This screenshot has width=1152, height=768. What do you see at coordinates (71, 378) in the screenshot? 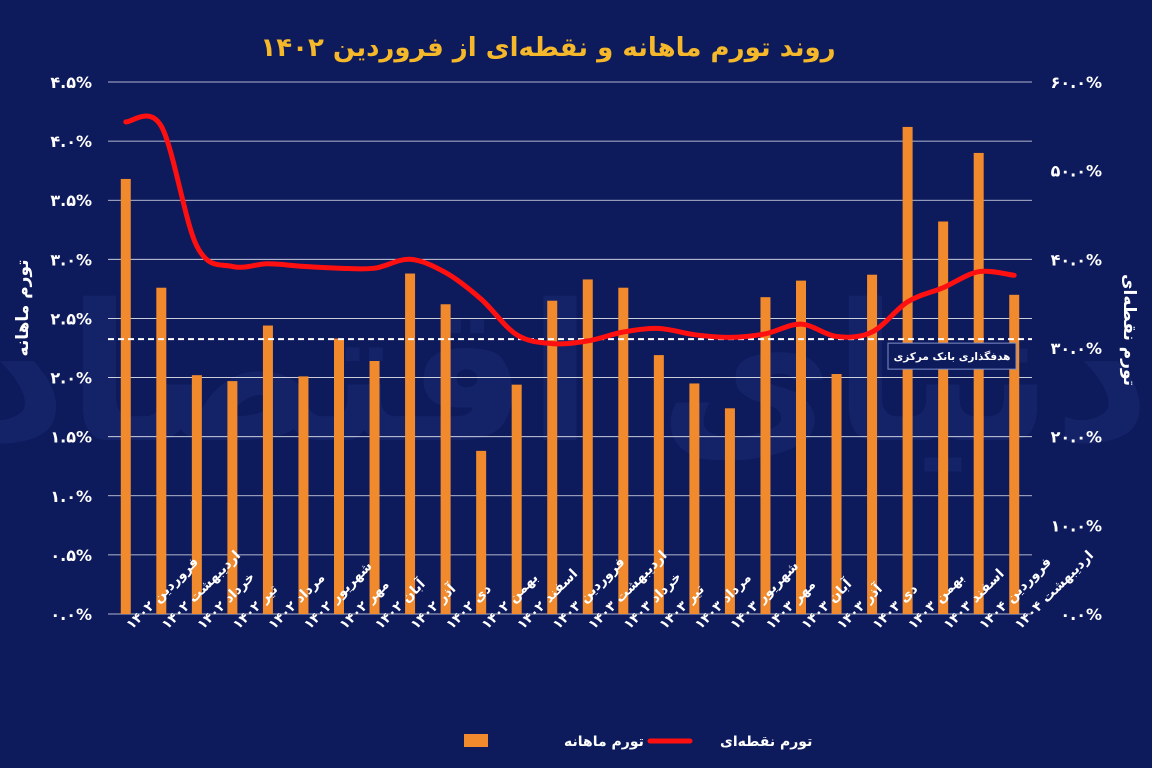
I see `left-tick-label: ۲.۰%` at bounding box center [71, 378].